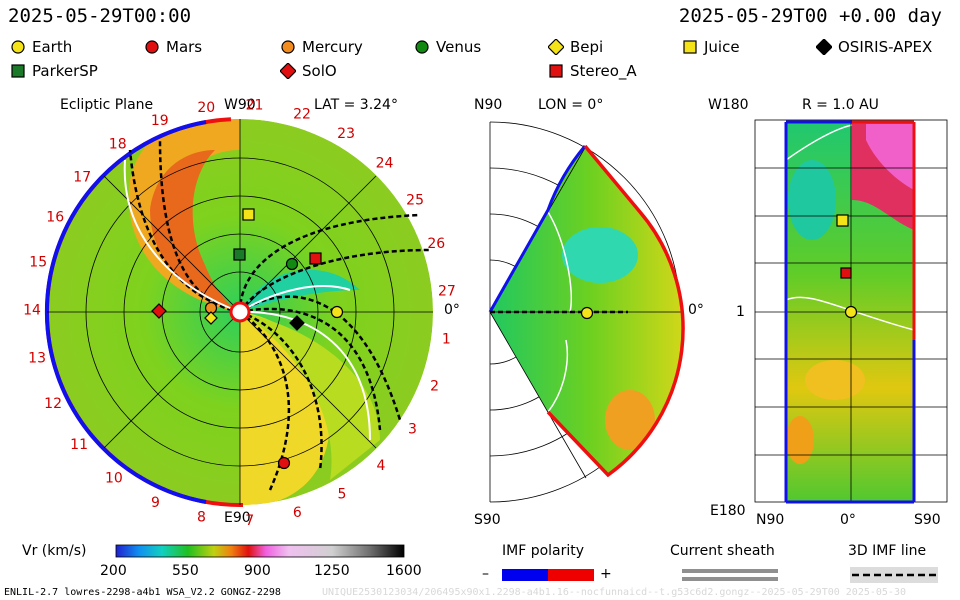  Describe the element at coordinates (571, 575) in the screenshot. I see `imf-polarity-positive` at that location.